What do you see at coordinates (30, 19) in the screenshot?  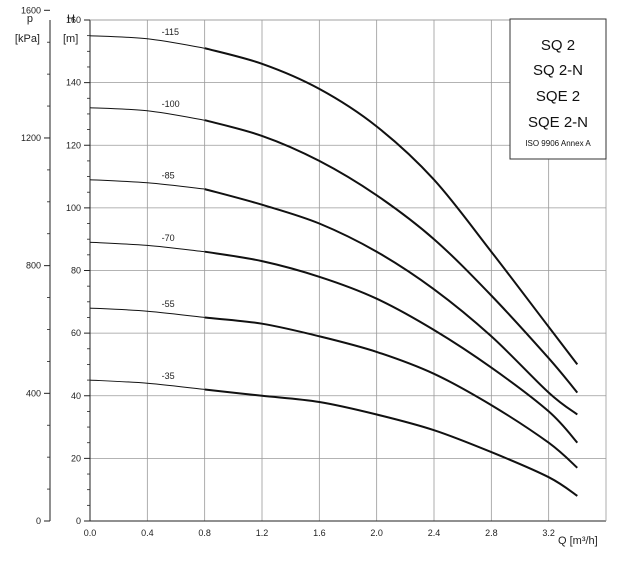 I see `p-axis-title: p` at bounding box center [30, 19].